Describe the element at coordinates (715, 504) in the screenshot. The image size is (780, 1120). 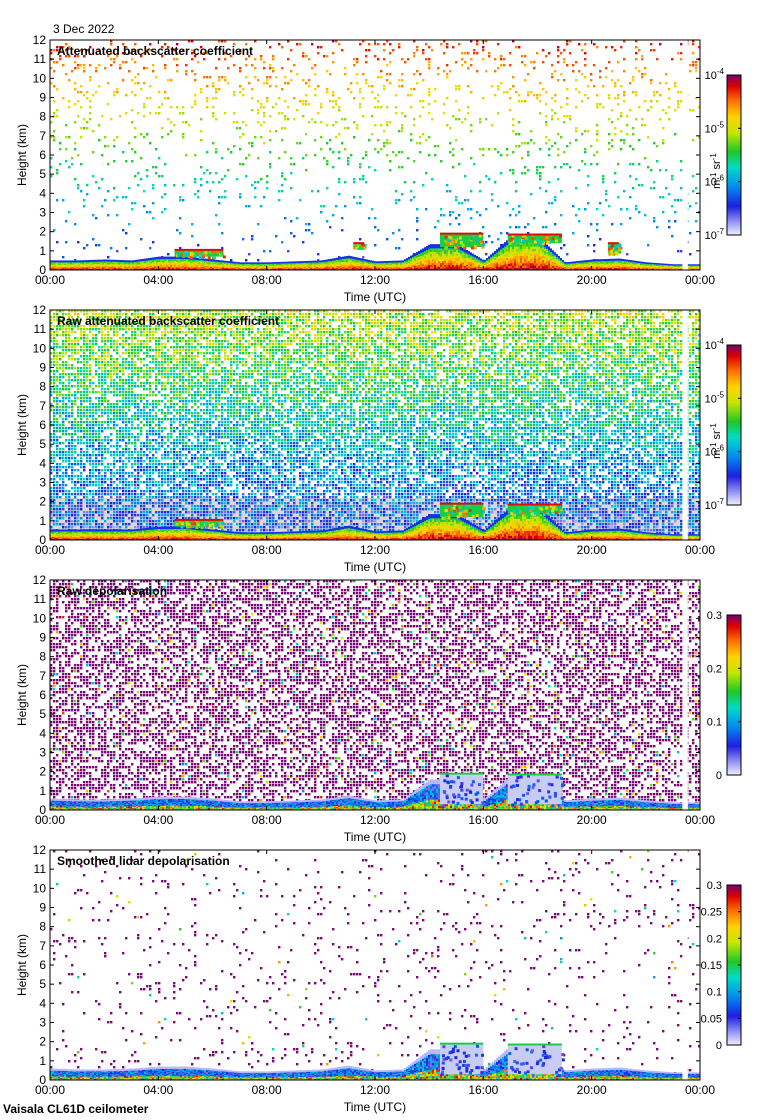
I see `colorbar-tick-label: 10⁻⁷` at that location.